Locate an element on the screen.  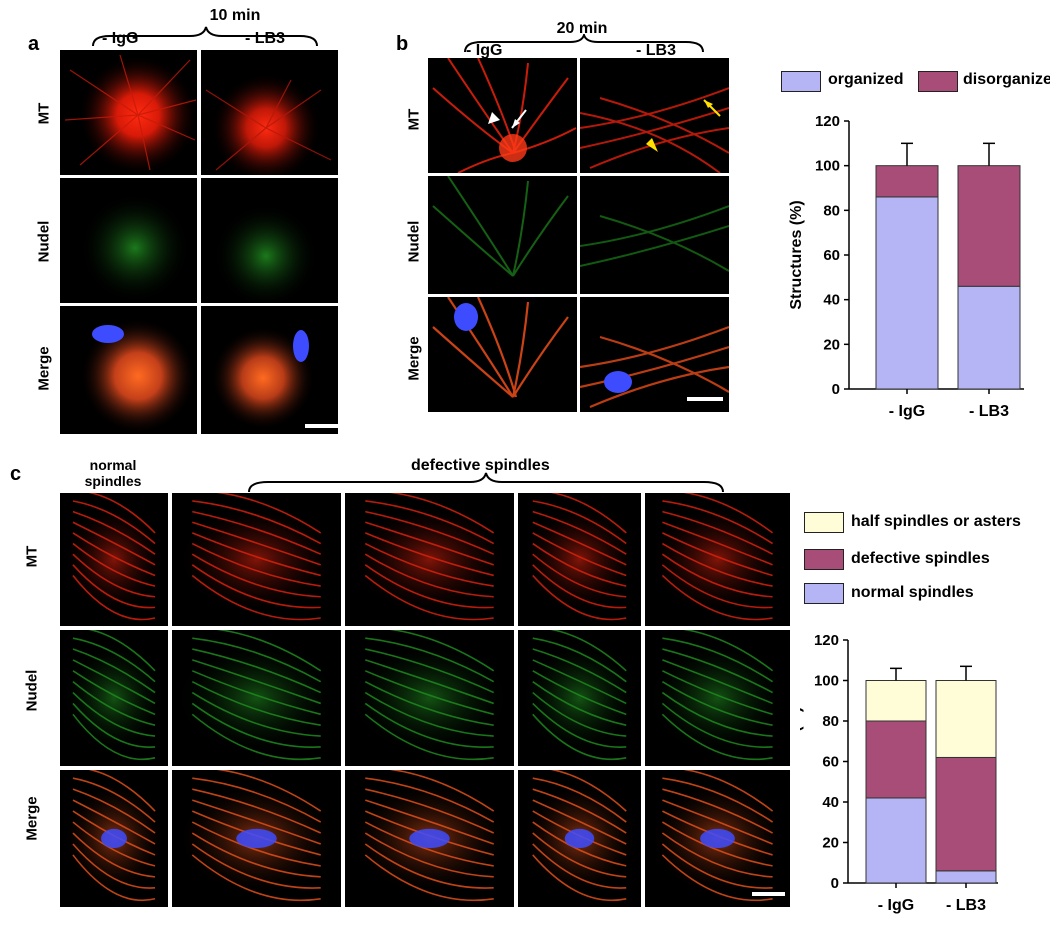
panel-c-label: c is located at coordinates (16, 474).